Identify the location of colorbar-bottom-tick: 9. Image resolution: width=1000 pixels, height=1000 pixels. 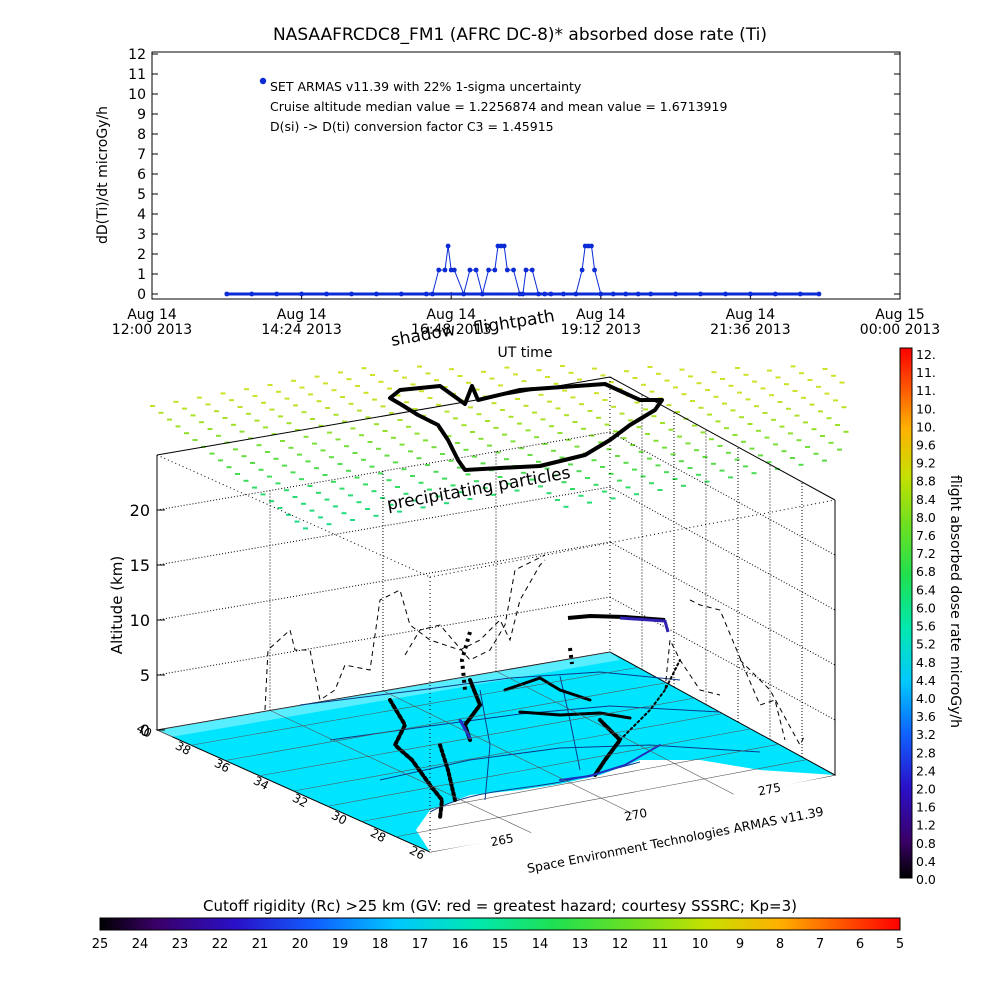
(740, 944).